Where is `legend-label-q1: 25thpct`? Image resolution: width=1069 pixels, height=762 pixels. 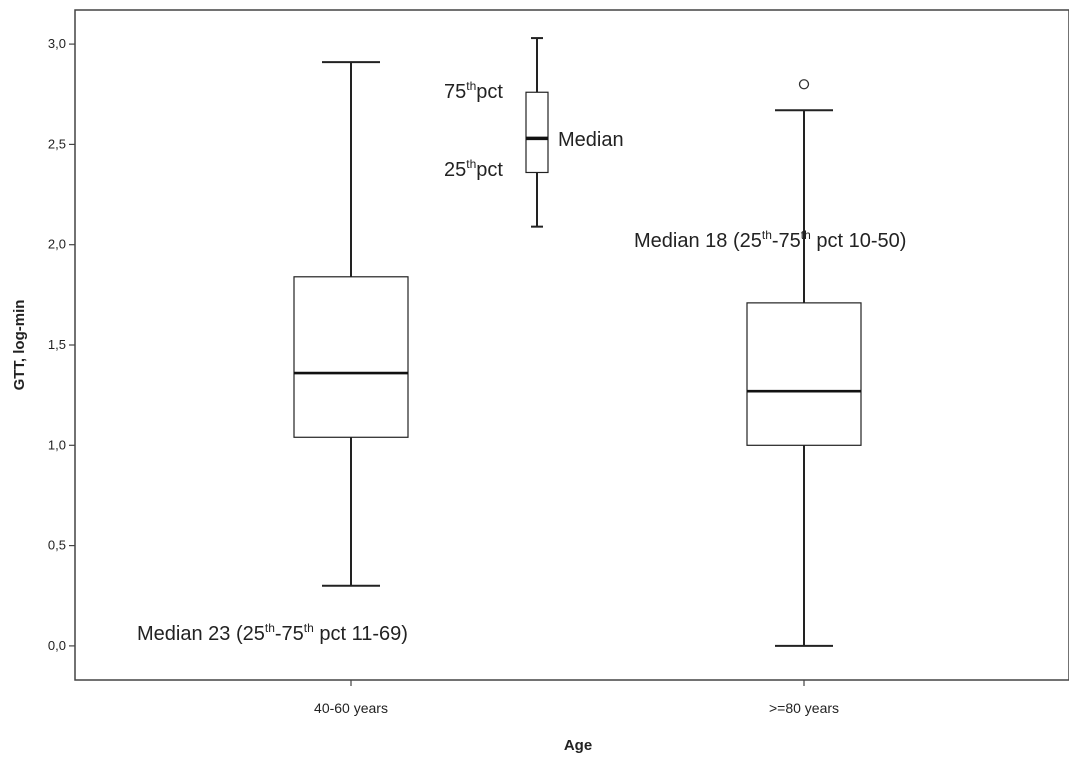 legend-label-q1: 25thpct is located at coordinates (473, 169).